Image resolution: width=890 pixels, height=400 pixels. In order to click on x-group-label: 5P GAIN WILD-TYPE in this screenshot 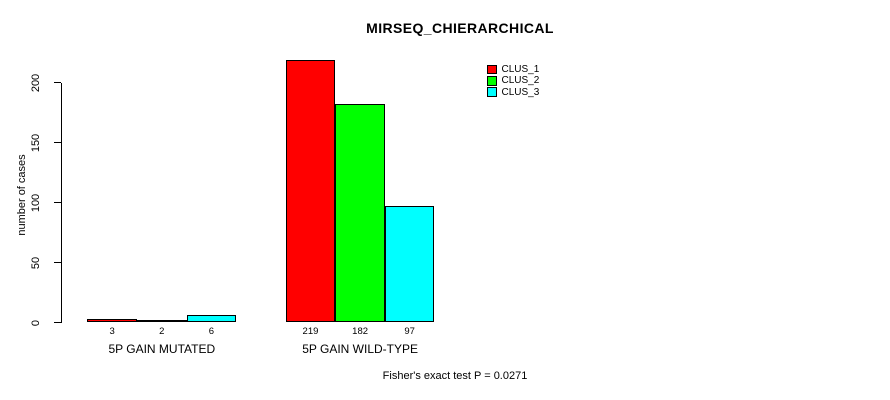, I will do `click(360, 349)`.